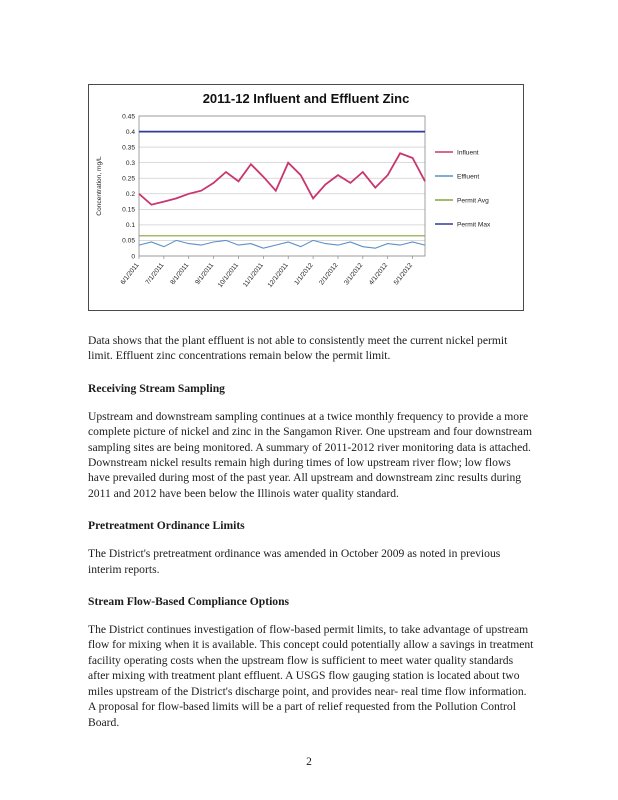  What do you see at coordinates (179, 274) in the screenshot?
I see `svg-text: 8/1/2011` at bounding box center [179, 274].